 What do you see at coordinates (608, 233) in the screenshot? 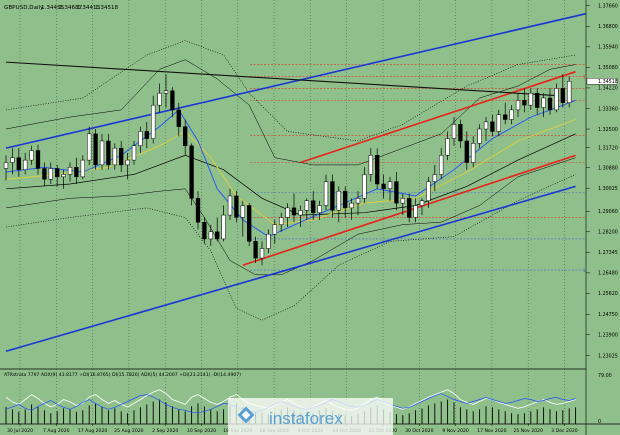
I see `price-tick-label: 1.28200` at bounding box center [608, 233].